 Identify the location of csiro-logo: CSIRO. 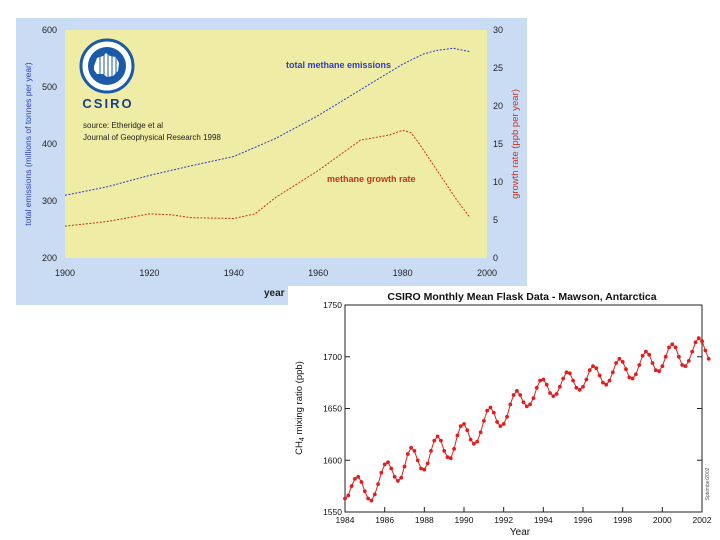
(107, 74).